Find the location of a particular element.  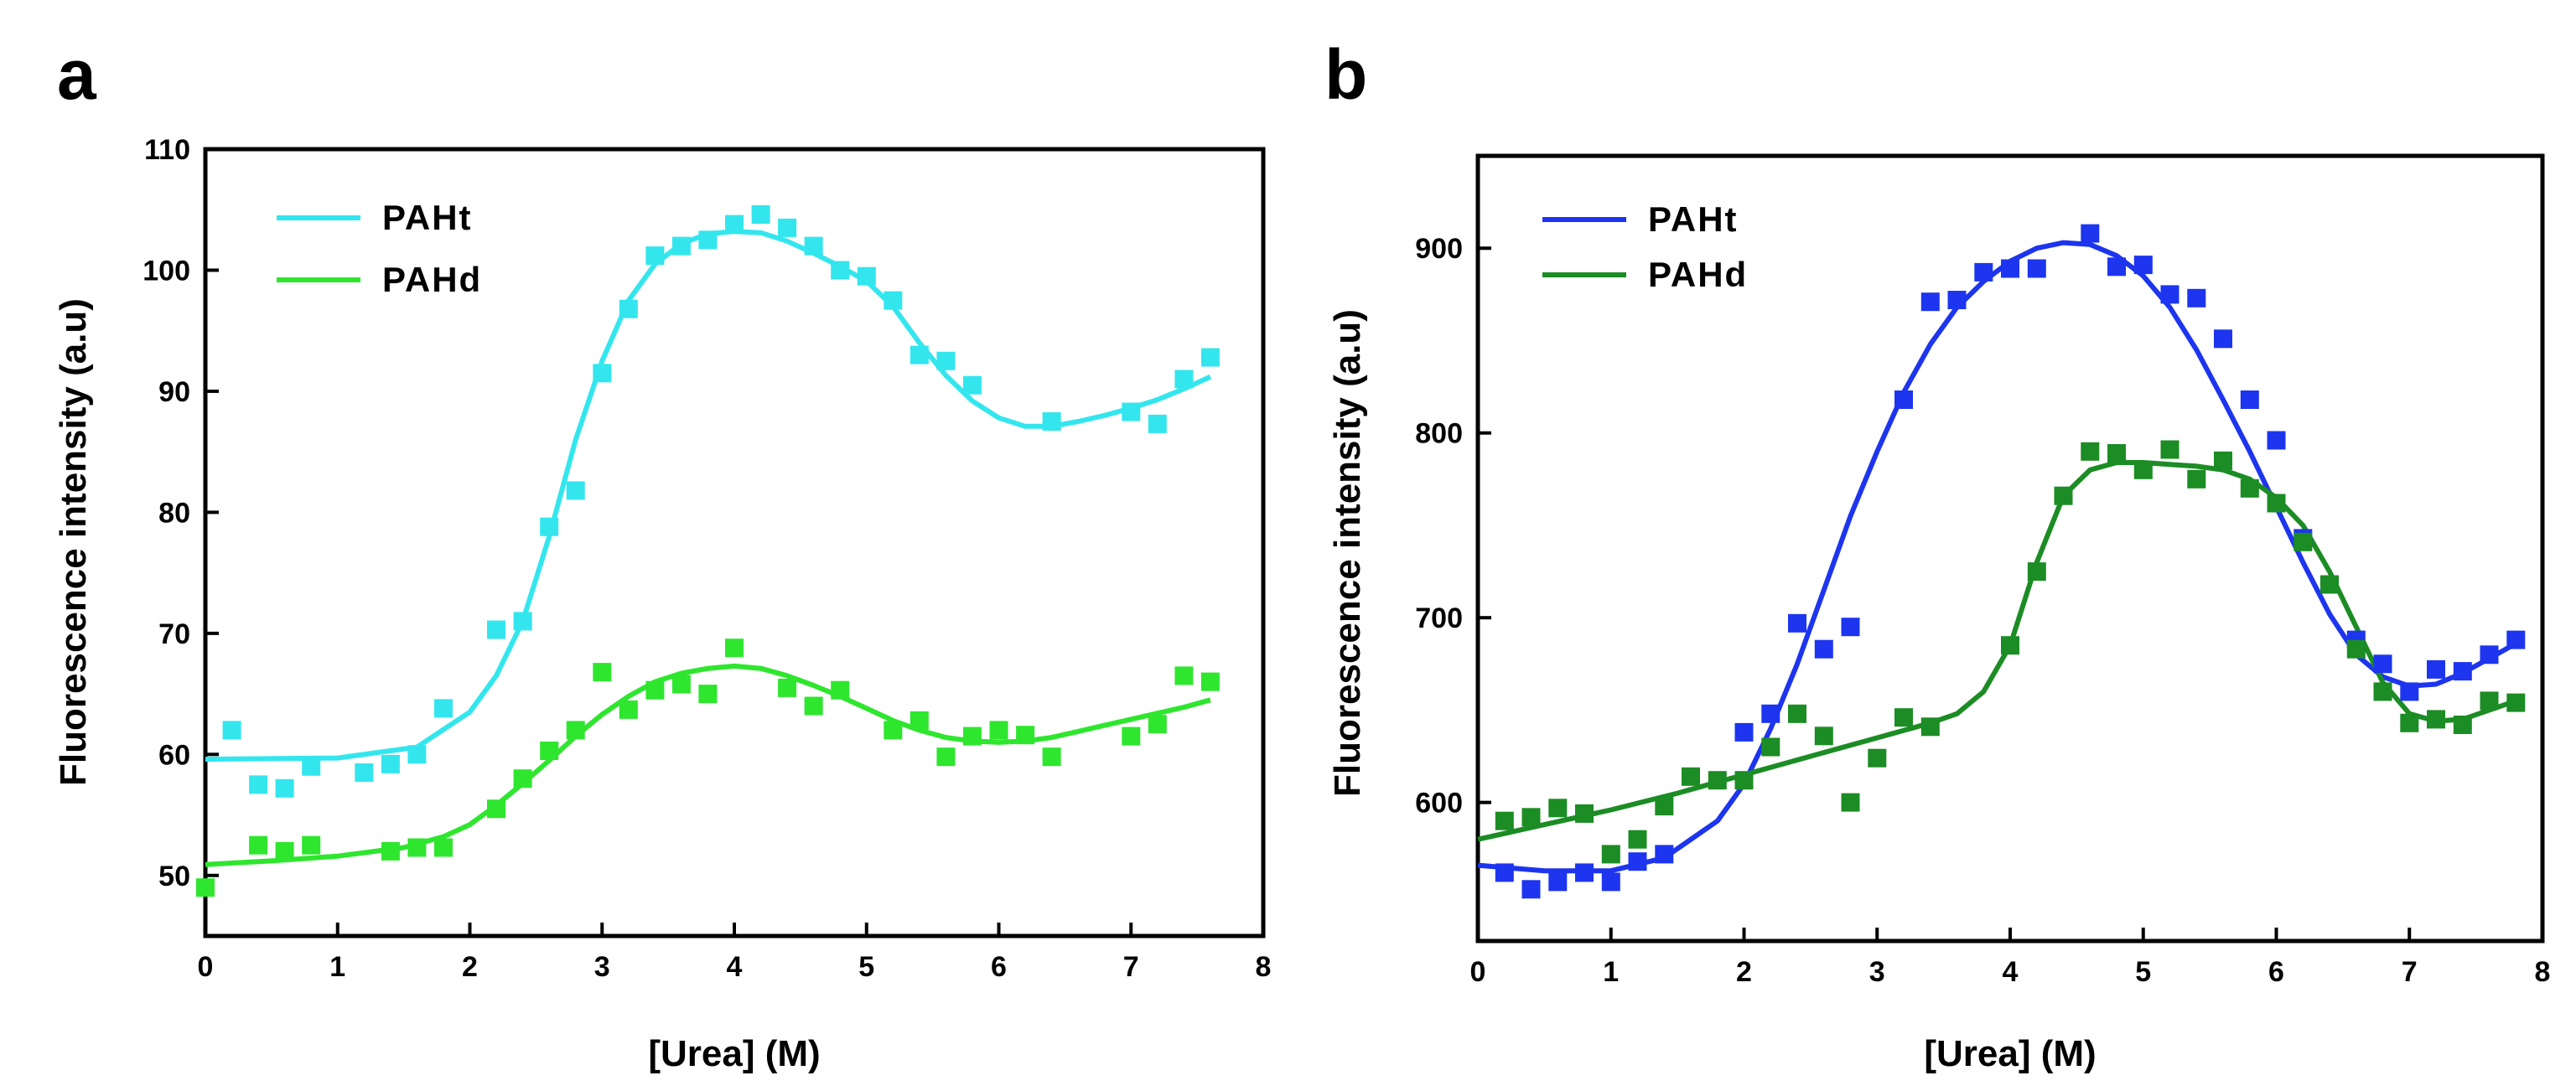

legend-label-a-pahd: PAHd is located at coordinates (432, 279).